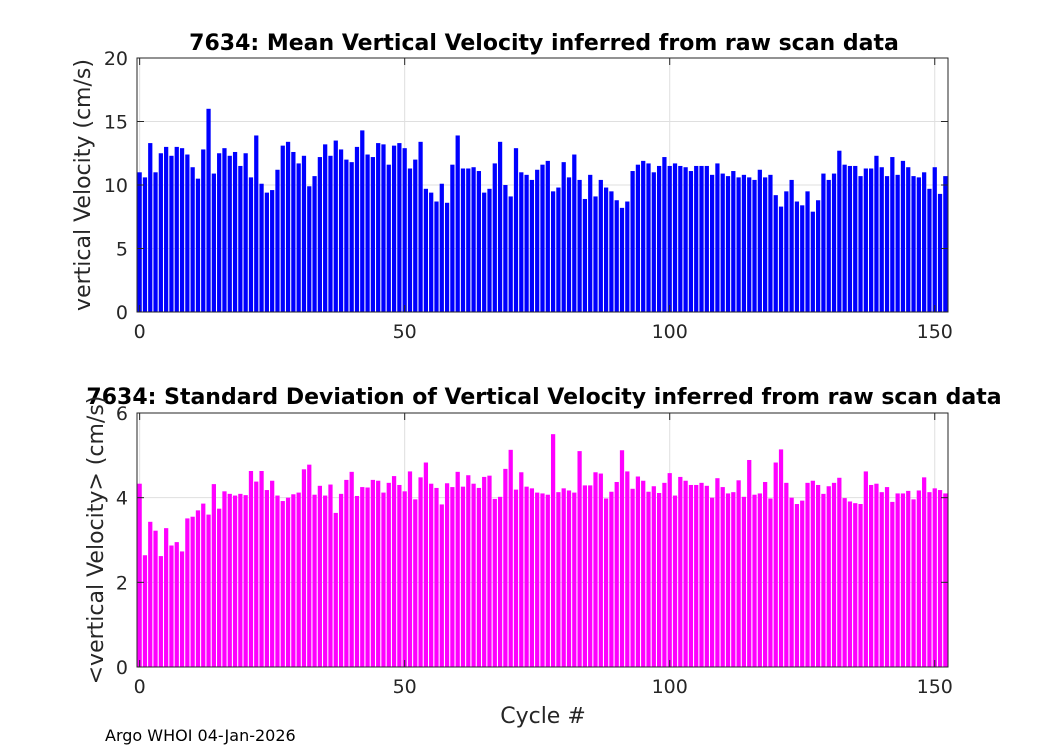  What do you see at coordinates (200, 735) in the screenshot?
I see `footer-credit: Argo WHOI 04-Jan-2026` at bounding box center [200, 735].